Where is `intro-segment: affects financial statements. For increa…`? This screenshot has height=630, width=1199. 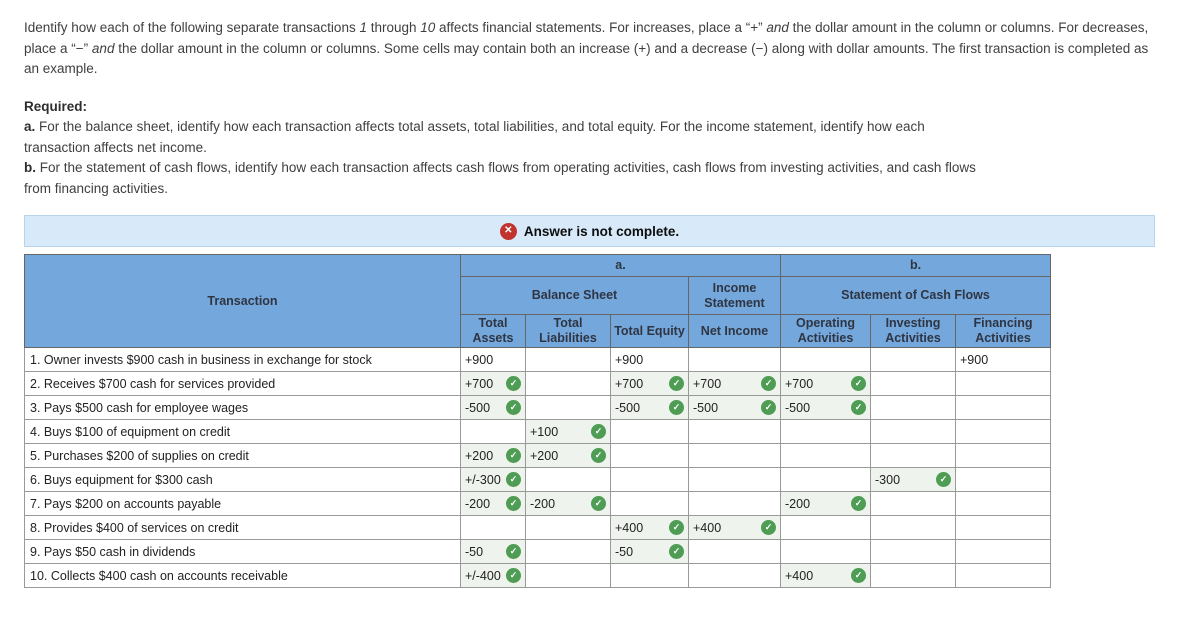 intro-segment: affects financial statements. For increa… is located at coordinates (601, 27).